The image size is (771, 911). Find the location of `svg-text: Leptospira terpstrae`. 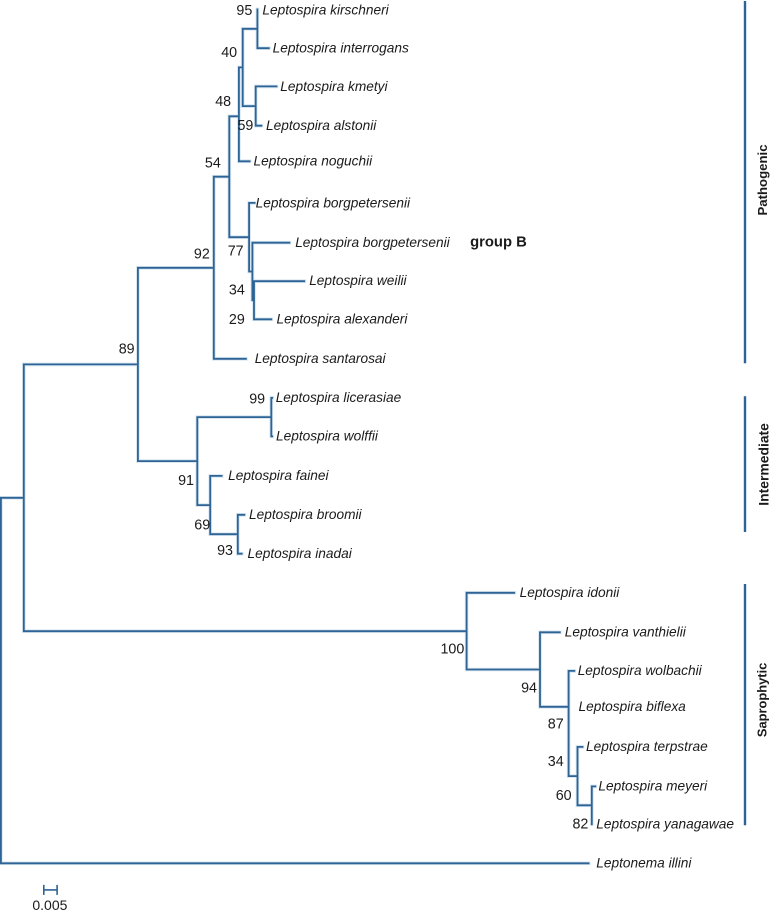

svg-text: Leptospira terpstrae is located at coordinates (647, 746).